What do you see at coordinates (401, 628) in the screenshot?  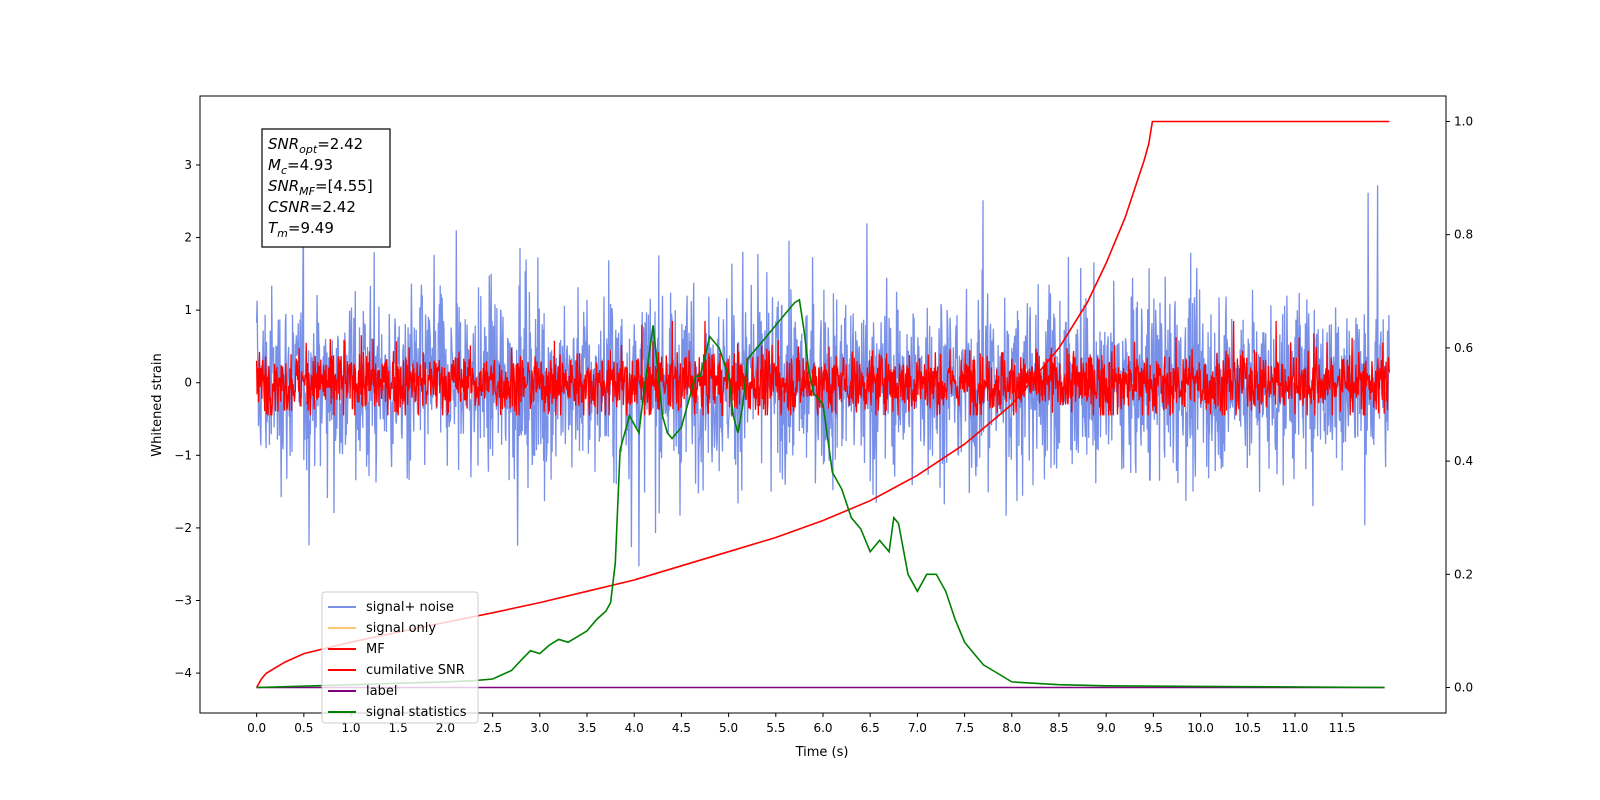 I see `legend-label: signal only` at bounding box center [401, 628].